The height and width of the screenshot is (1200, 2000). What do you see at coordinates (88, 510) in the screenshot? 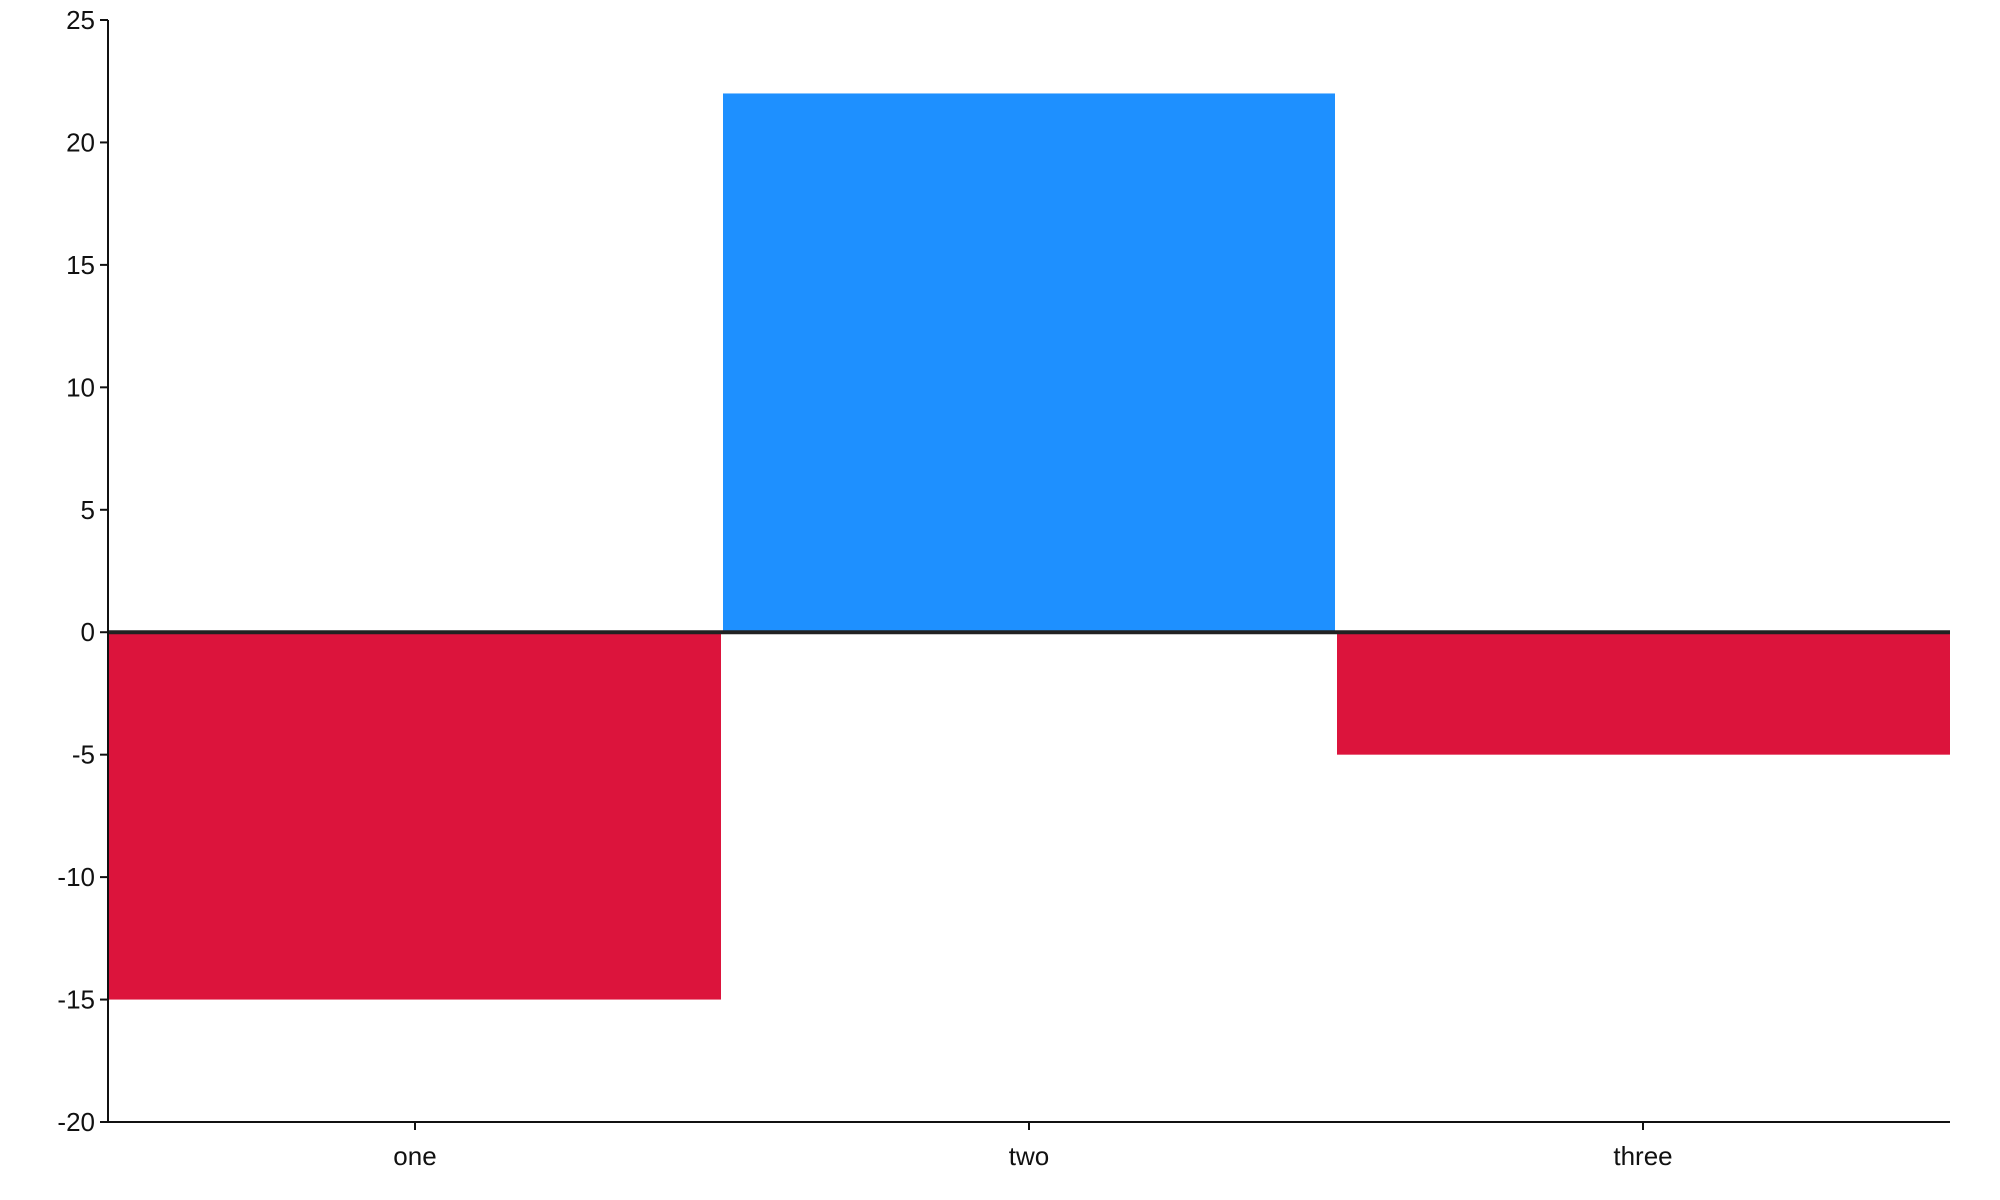
I see `y-tick-label: 5` at bounding box center [88, 510].